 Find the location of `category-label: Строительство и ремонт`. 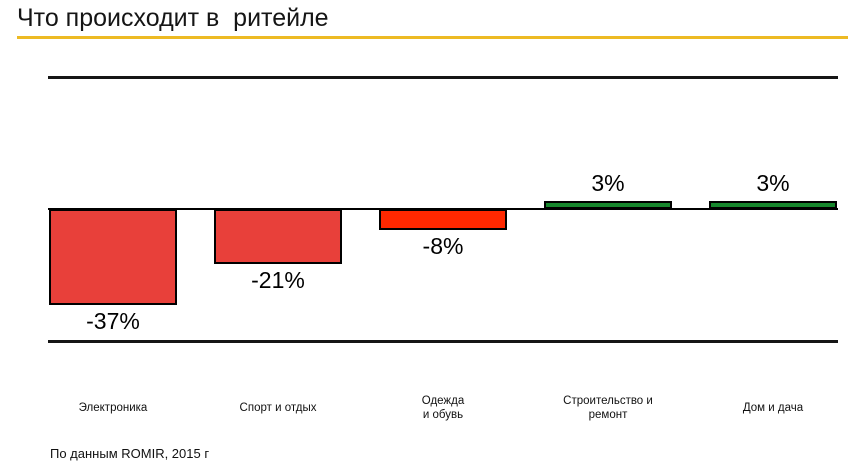

category-label: Строительство и ремонт is located at coordinates (608, 408).